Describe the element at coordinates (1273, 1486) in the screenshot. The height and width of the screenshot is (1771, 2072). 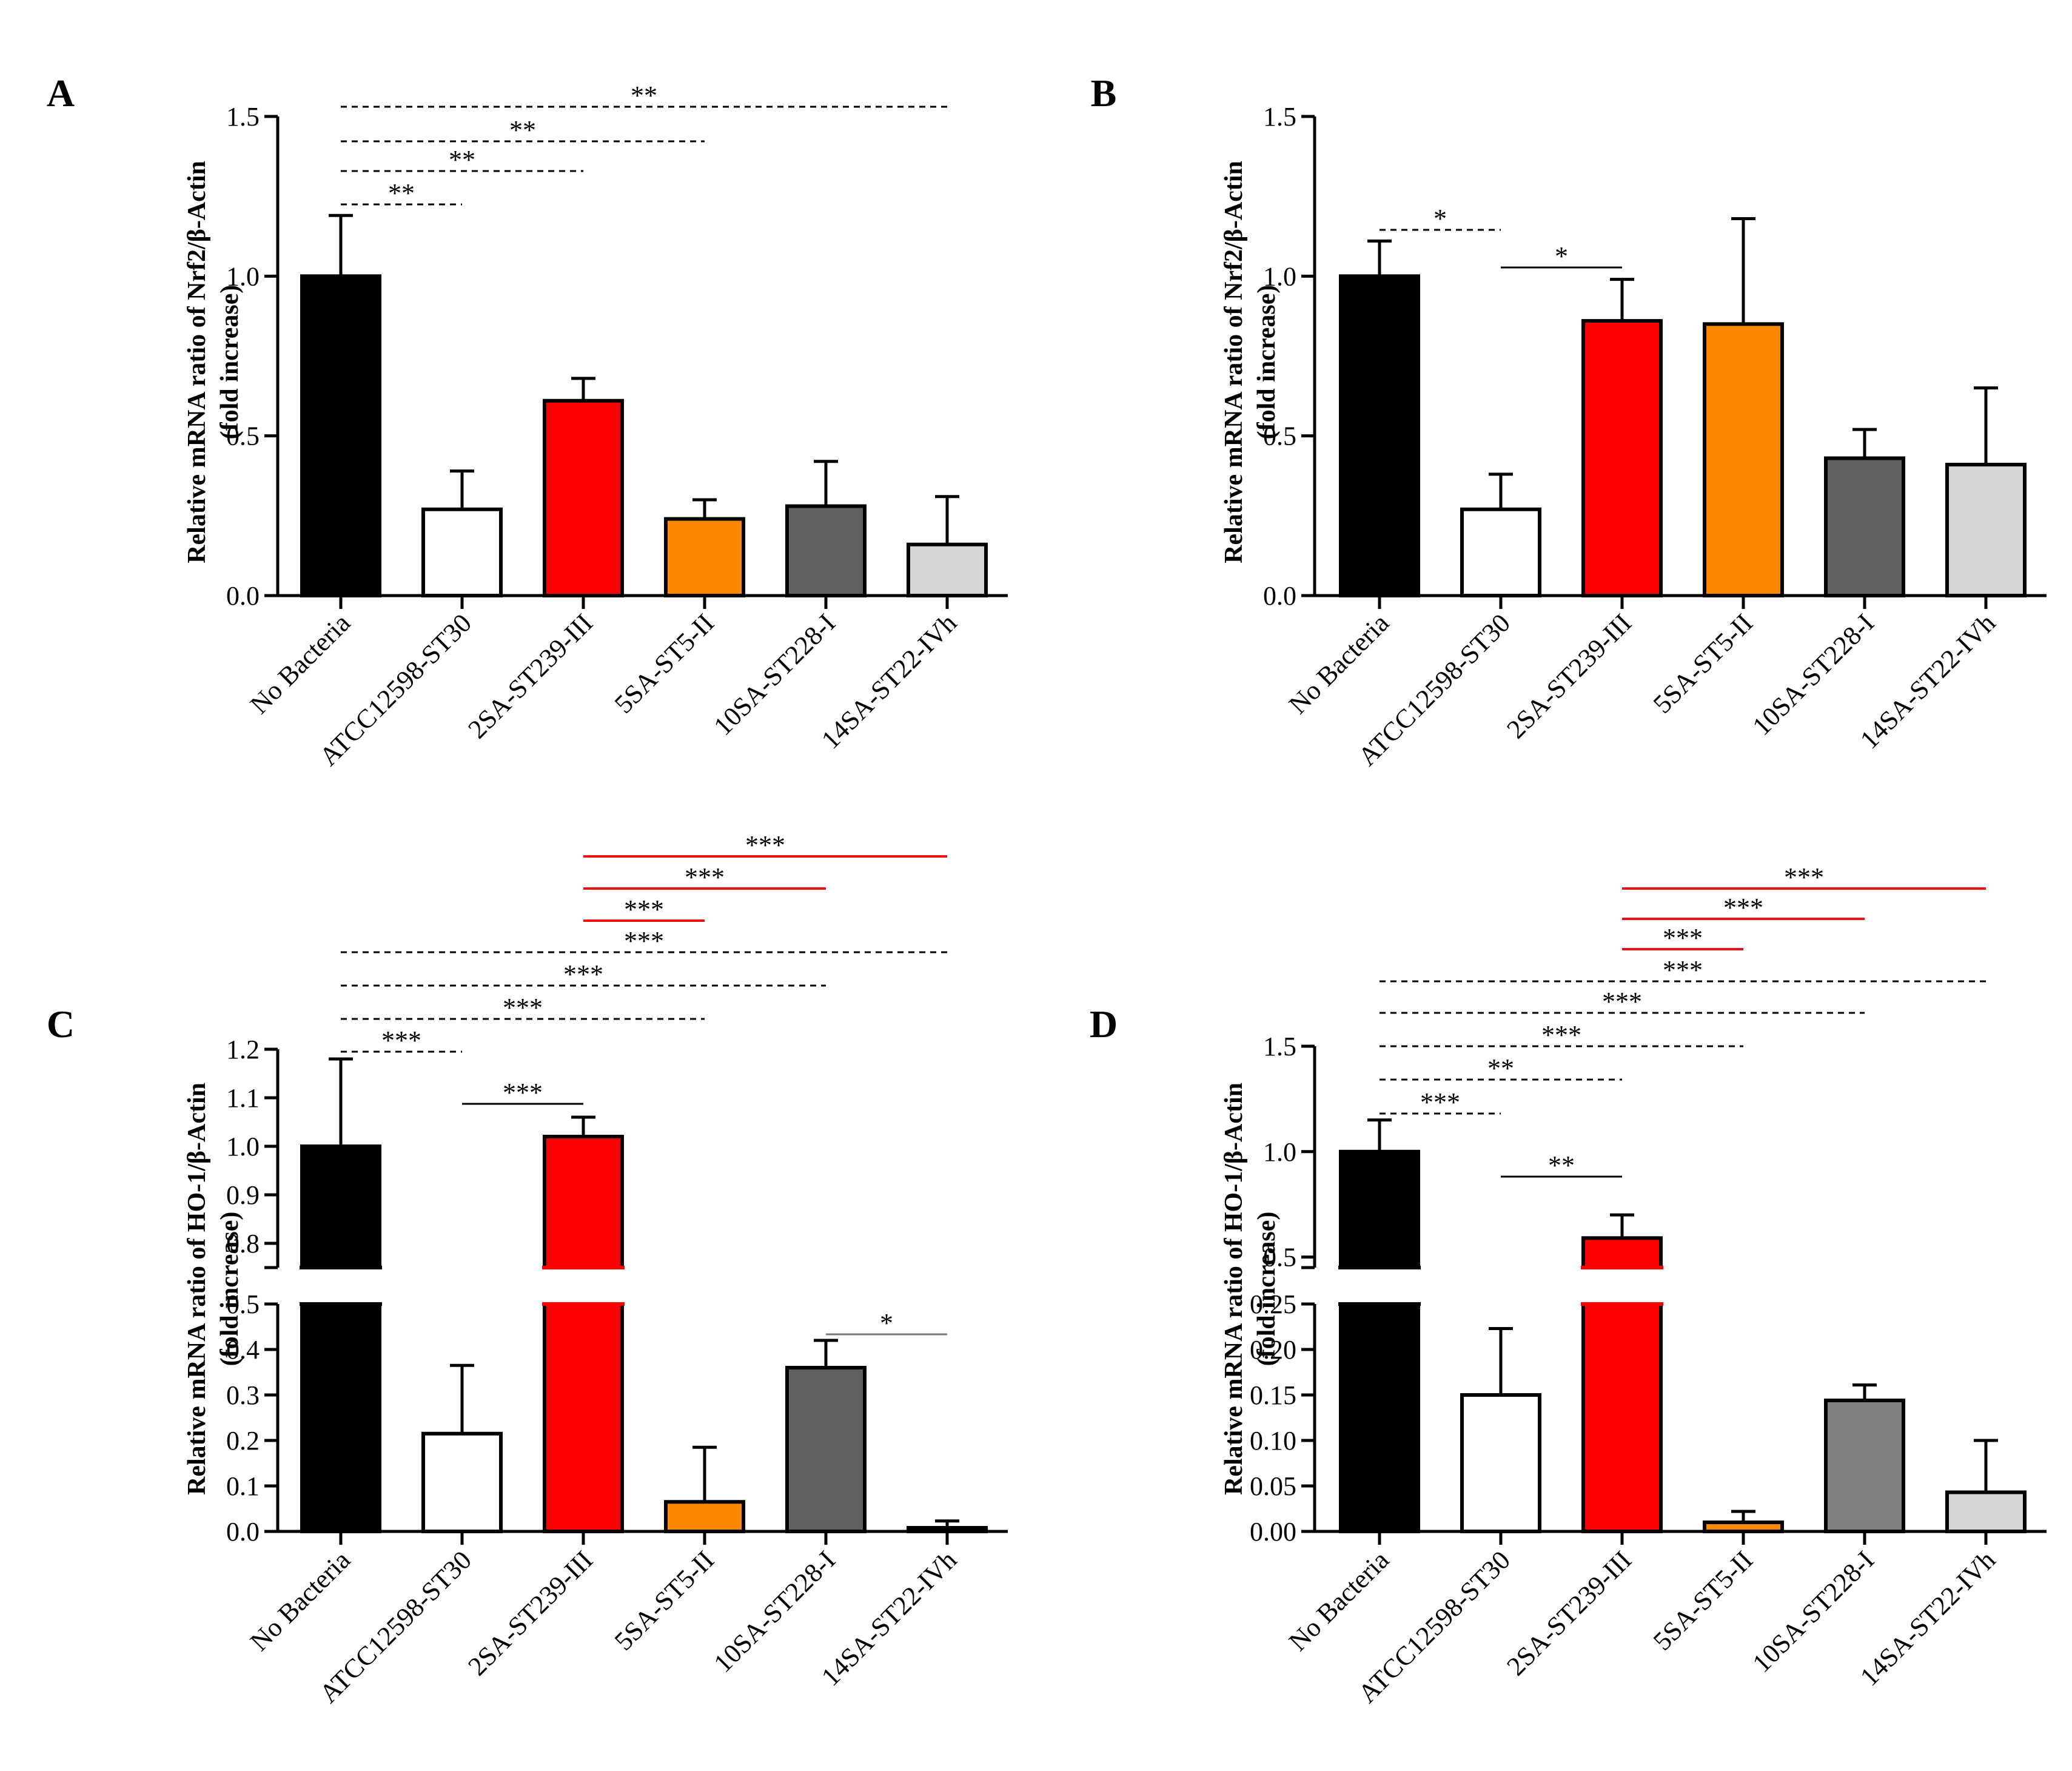
I see `y-tick-label: 0.05` at that location.